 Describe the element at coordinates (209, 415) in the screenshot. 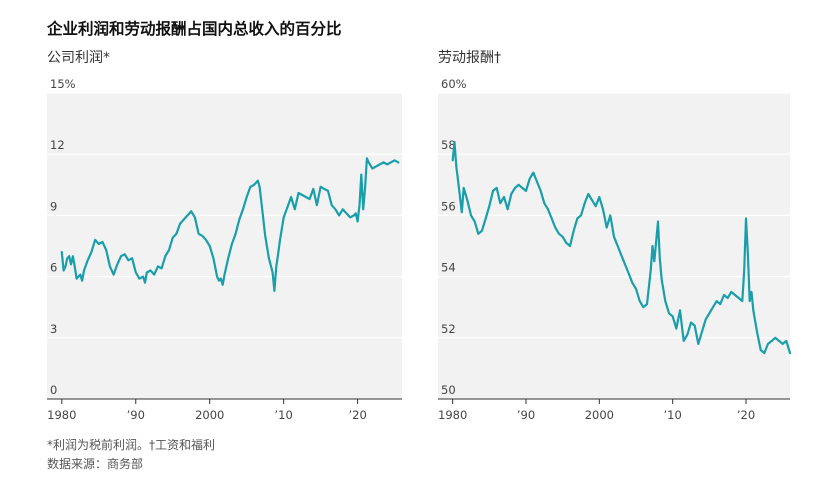

I see `profits-xtick-label: 2000` at that location.